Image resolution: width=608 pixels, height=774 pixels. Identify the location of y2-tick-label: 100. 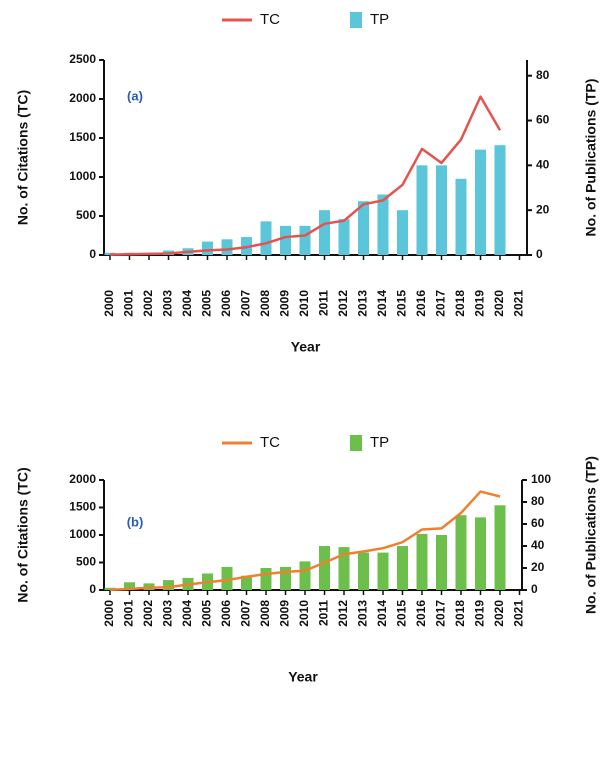
(541, 479).